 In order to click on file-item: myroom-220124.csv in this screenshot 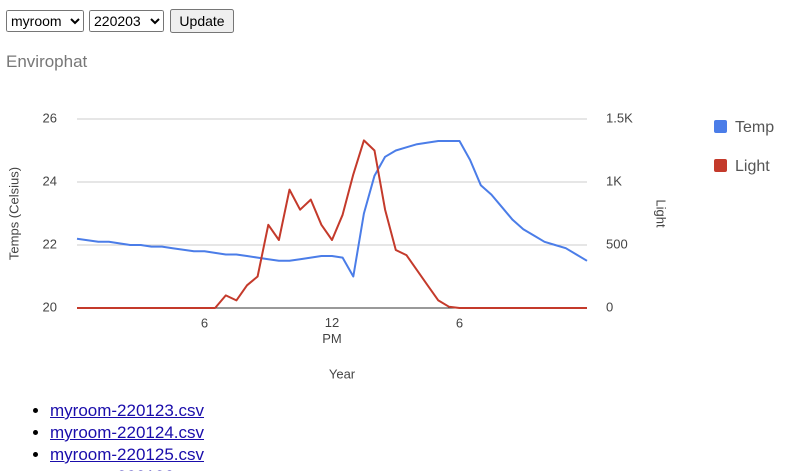, I will do `click(127, 433)`.